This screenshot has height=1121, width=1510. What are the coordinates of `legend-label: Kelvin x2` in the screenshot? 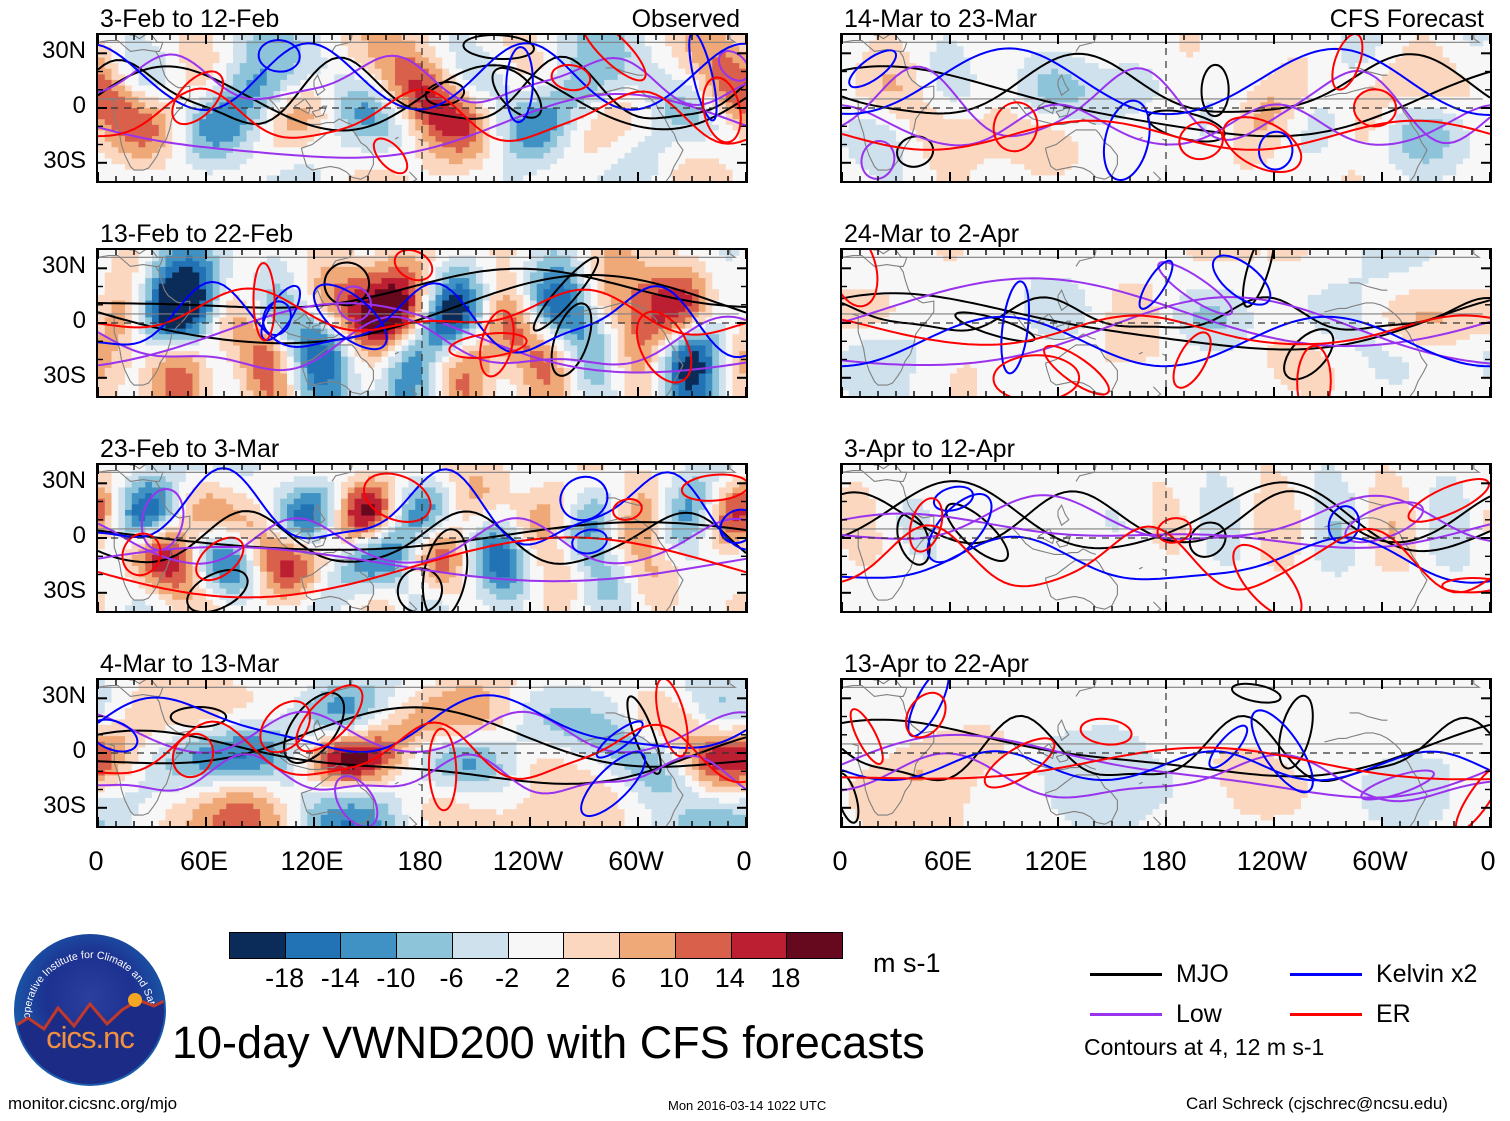 It's located at (1426, 974).